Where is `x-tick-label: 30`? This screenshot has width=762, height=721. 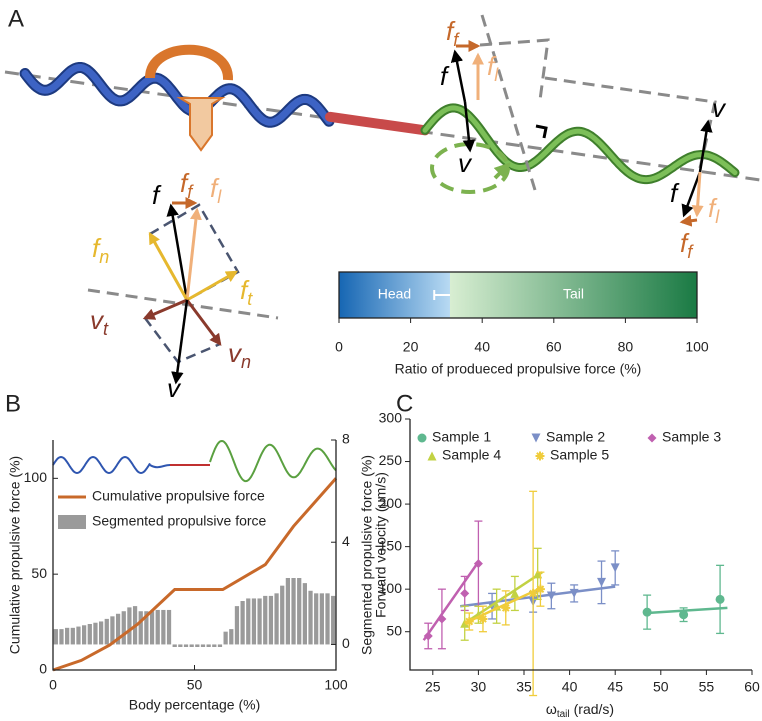 x-tick-label: 30 is located at coordinates (479, 687).